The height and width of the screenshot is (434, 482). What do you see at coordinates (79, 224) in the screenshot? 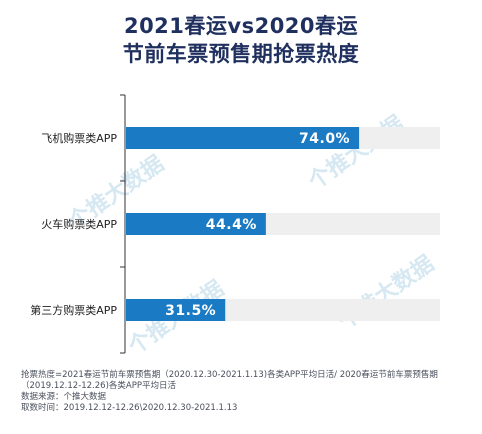
I see `category-label: 火车购票类APP` at bounding box center [79, 224].